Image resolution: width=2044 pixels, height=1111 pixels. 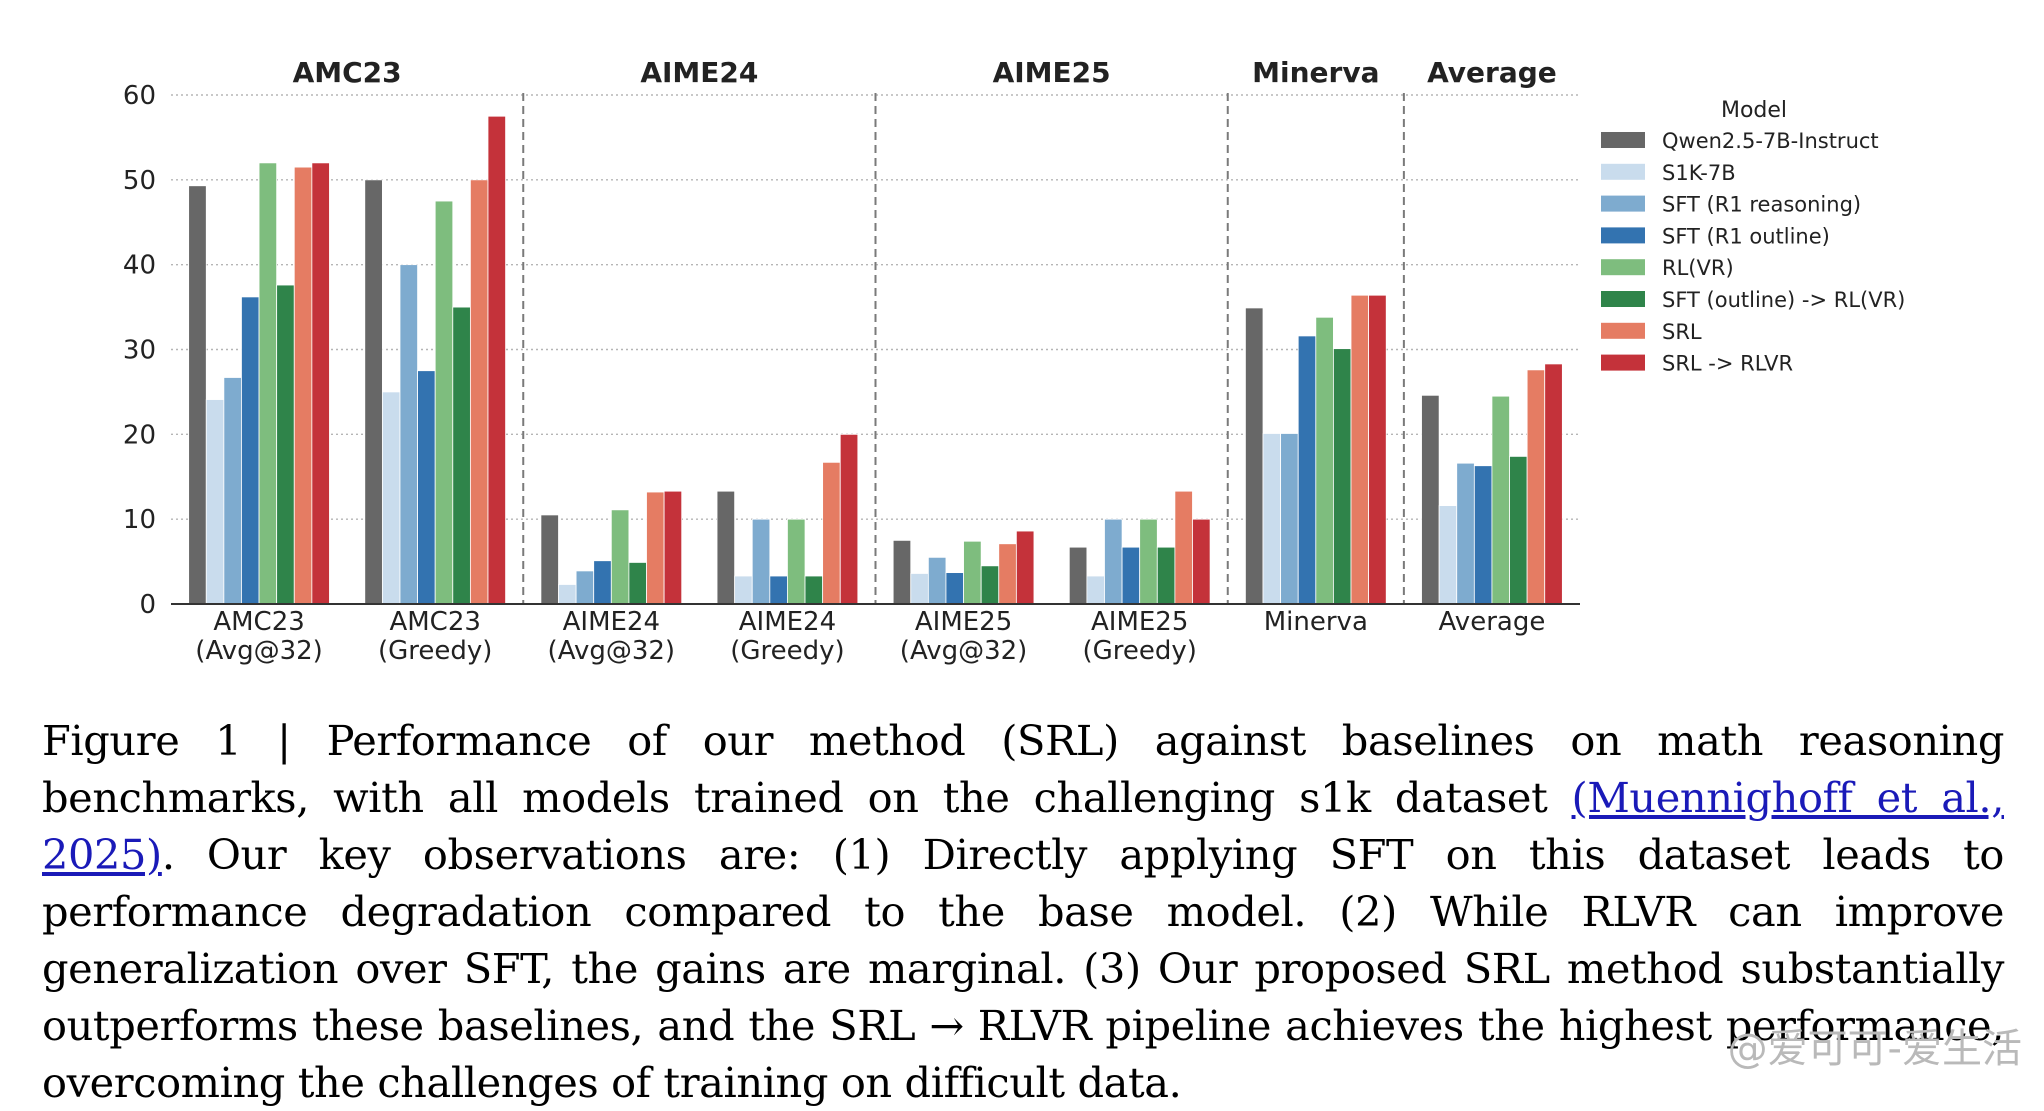 I want to click on citation-link: (Muennighoff et al., 2025), so click(x=1023, y=826).